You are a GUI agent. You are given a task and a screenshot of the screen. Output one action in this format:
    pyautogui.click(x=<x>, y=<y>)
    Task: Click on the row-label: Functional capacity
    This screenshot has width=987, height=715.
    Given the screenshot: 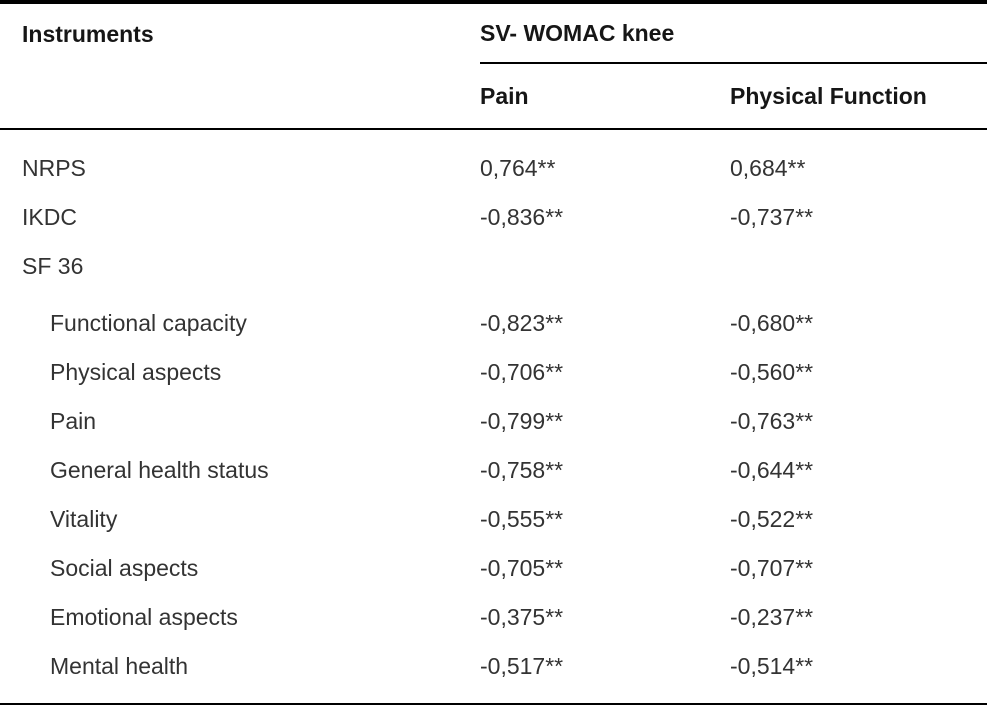 What is the action you would take?
    pyautogui.click(x=148, y=323)
    